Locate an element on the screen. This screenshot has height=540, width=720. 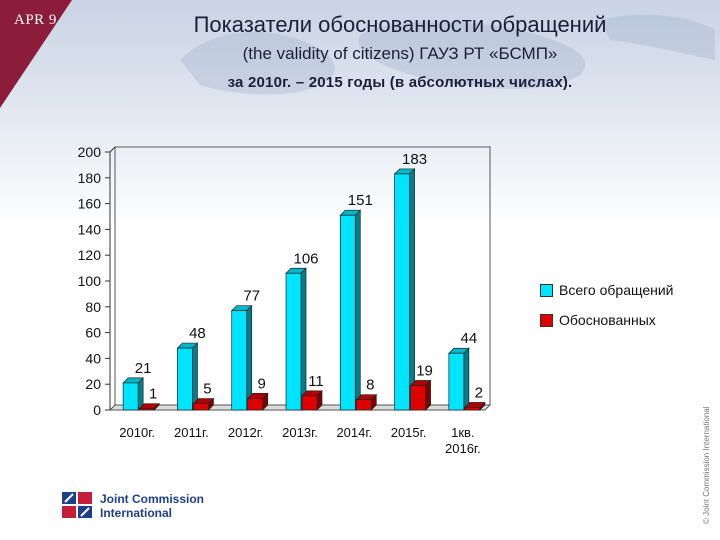
y-tick-label-80: 80 is located at coordinates (93, 307).